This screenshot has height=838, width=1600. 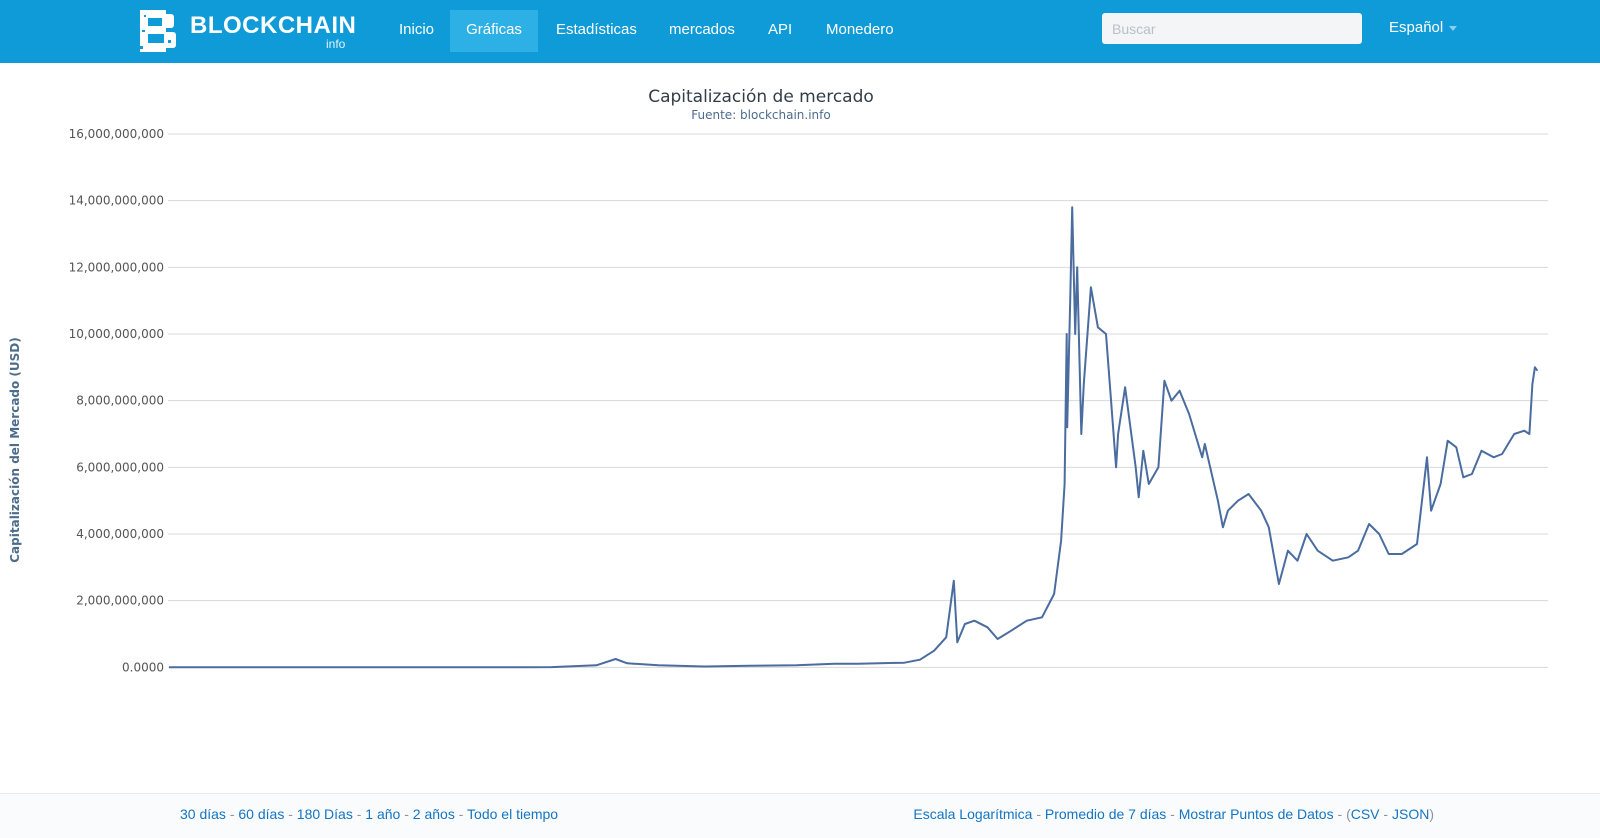 I want to click on y-axis-label: Capitalización del Mercado (USD), so click(x=15, y=450).